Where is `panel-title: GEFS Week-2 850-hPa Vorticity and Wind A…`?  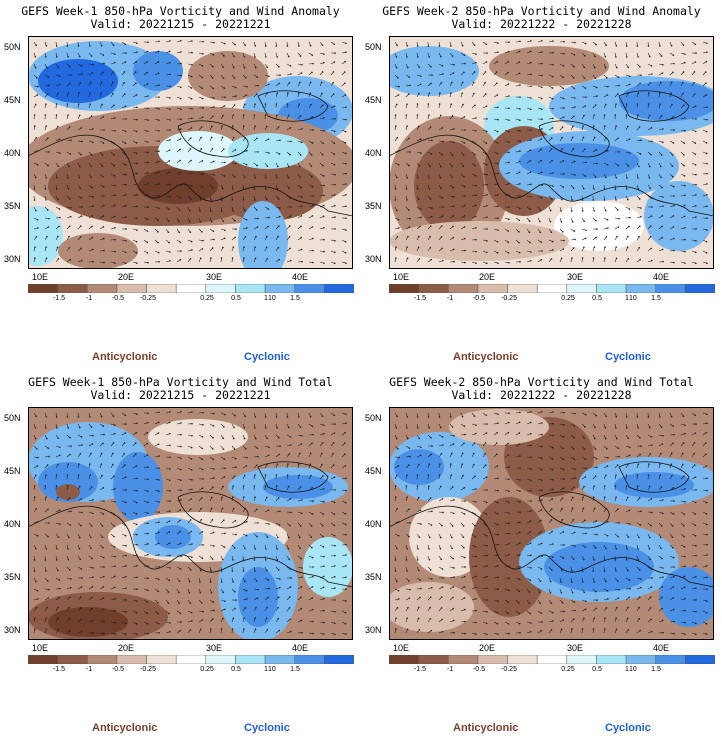
panel-title: GEFS Week-2 850-hPa Vorticity and Wind A… is located at coordinates (541, 11).